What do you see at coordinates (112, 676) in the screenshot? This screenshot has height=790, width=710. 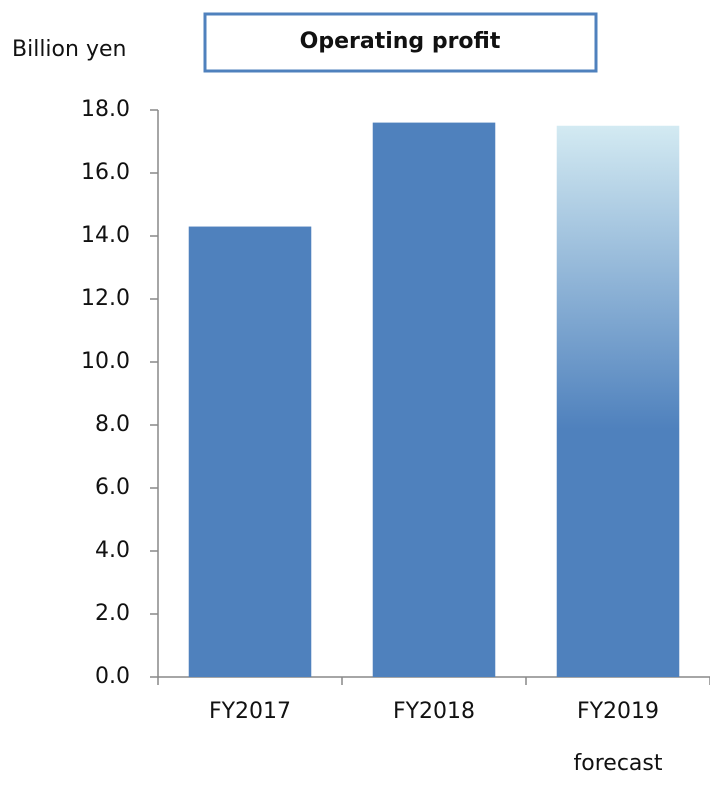 I see `y-tick-label: 0.0` at bounding box center [112, 676].